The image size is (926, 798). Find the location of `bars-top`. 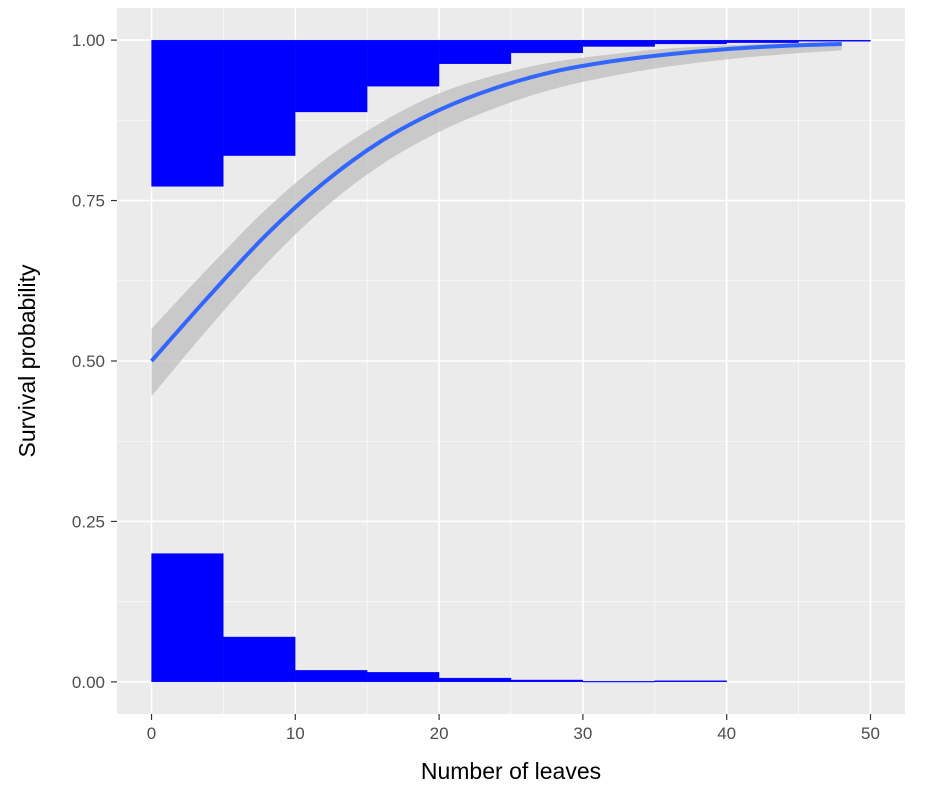

bars-top is located at coordinates (511, 113).